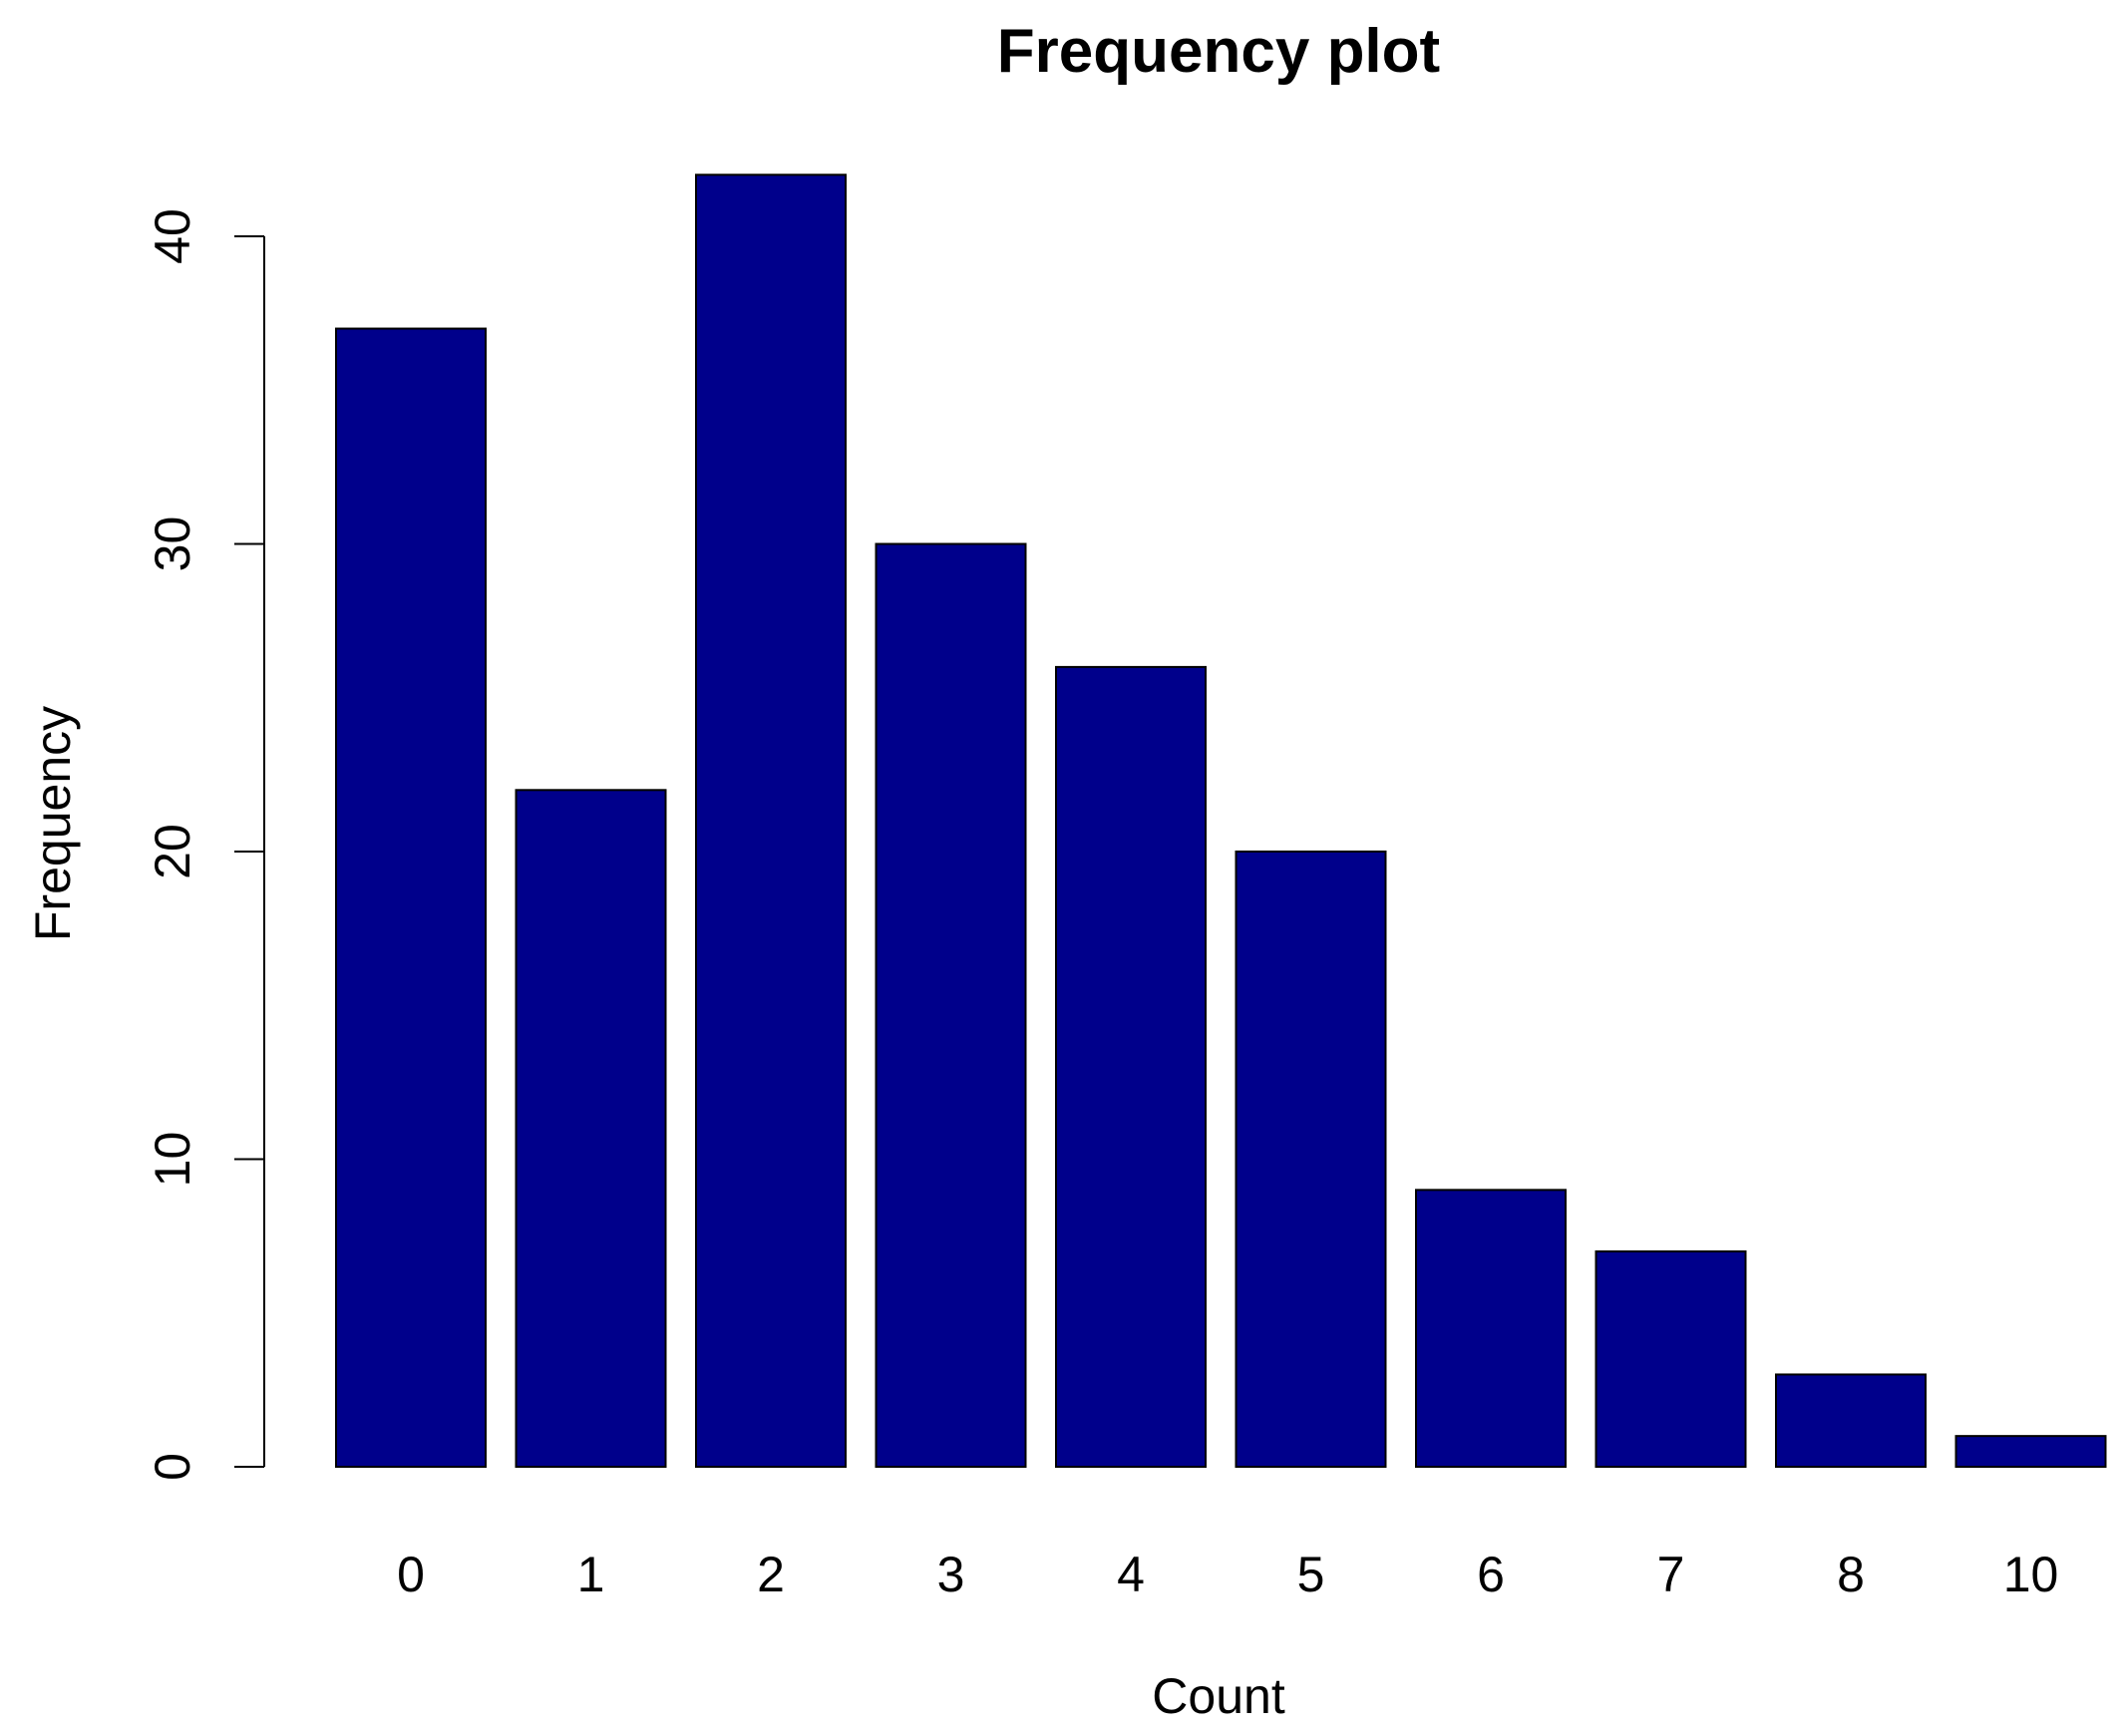  What do you see at coordinates (591, 1574) in the screenshot?
I see `x-tick-label: 1` at bounding box center [591, 1574].